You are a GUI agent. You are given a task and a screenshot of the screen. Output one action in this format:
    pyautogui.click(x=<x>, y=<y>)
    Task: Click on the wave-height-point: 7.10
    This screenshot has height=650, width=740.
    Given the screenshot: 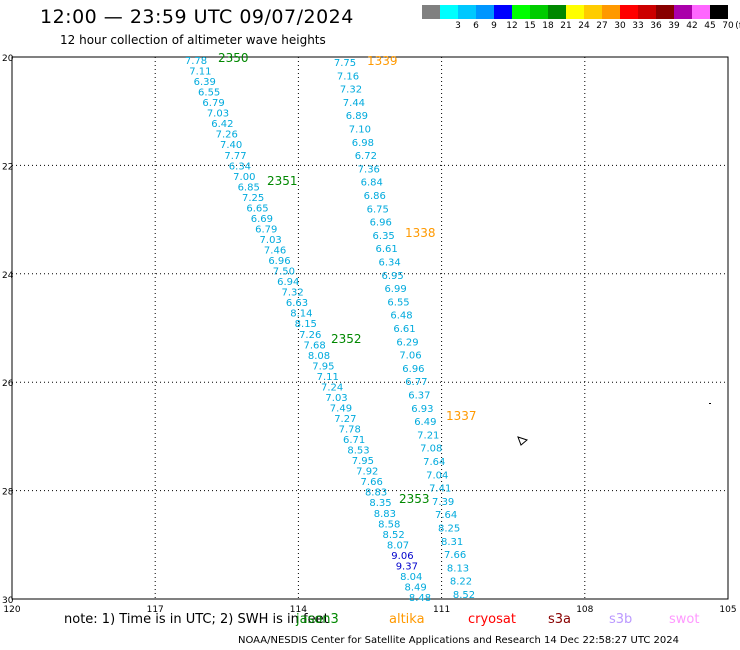 What is the action you would take?
    pyautogui.click(x=360, y=130)
    